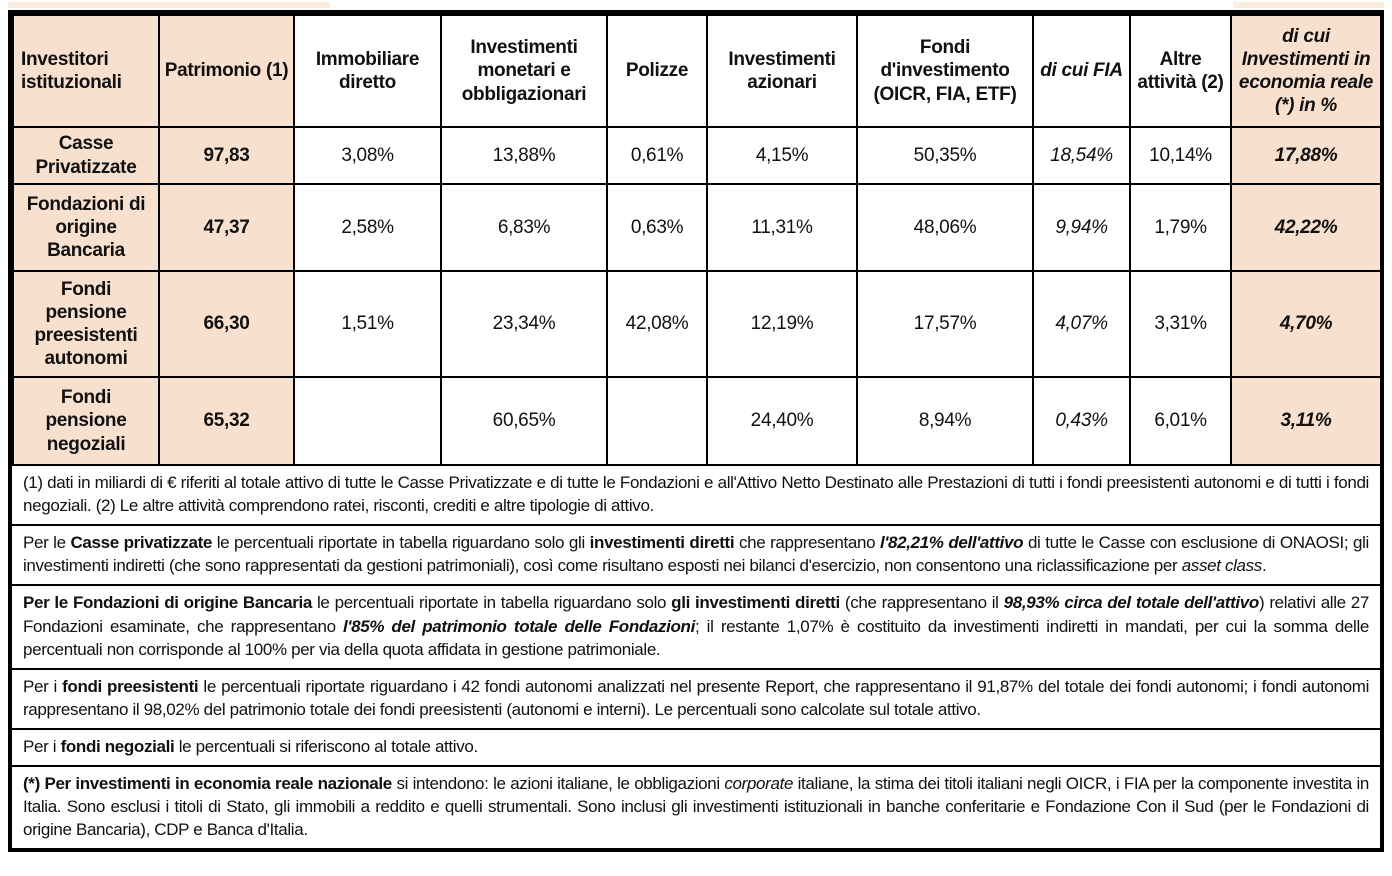  I want to click on cell-value-economia-reale: 42,22%, so click(1306, 227).